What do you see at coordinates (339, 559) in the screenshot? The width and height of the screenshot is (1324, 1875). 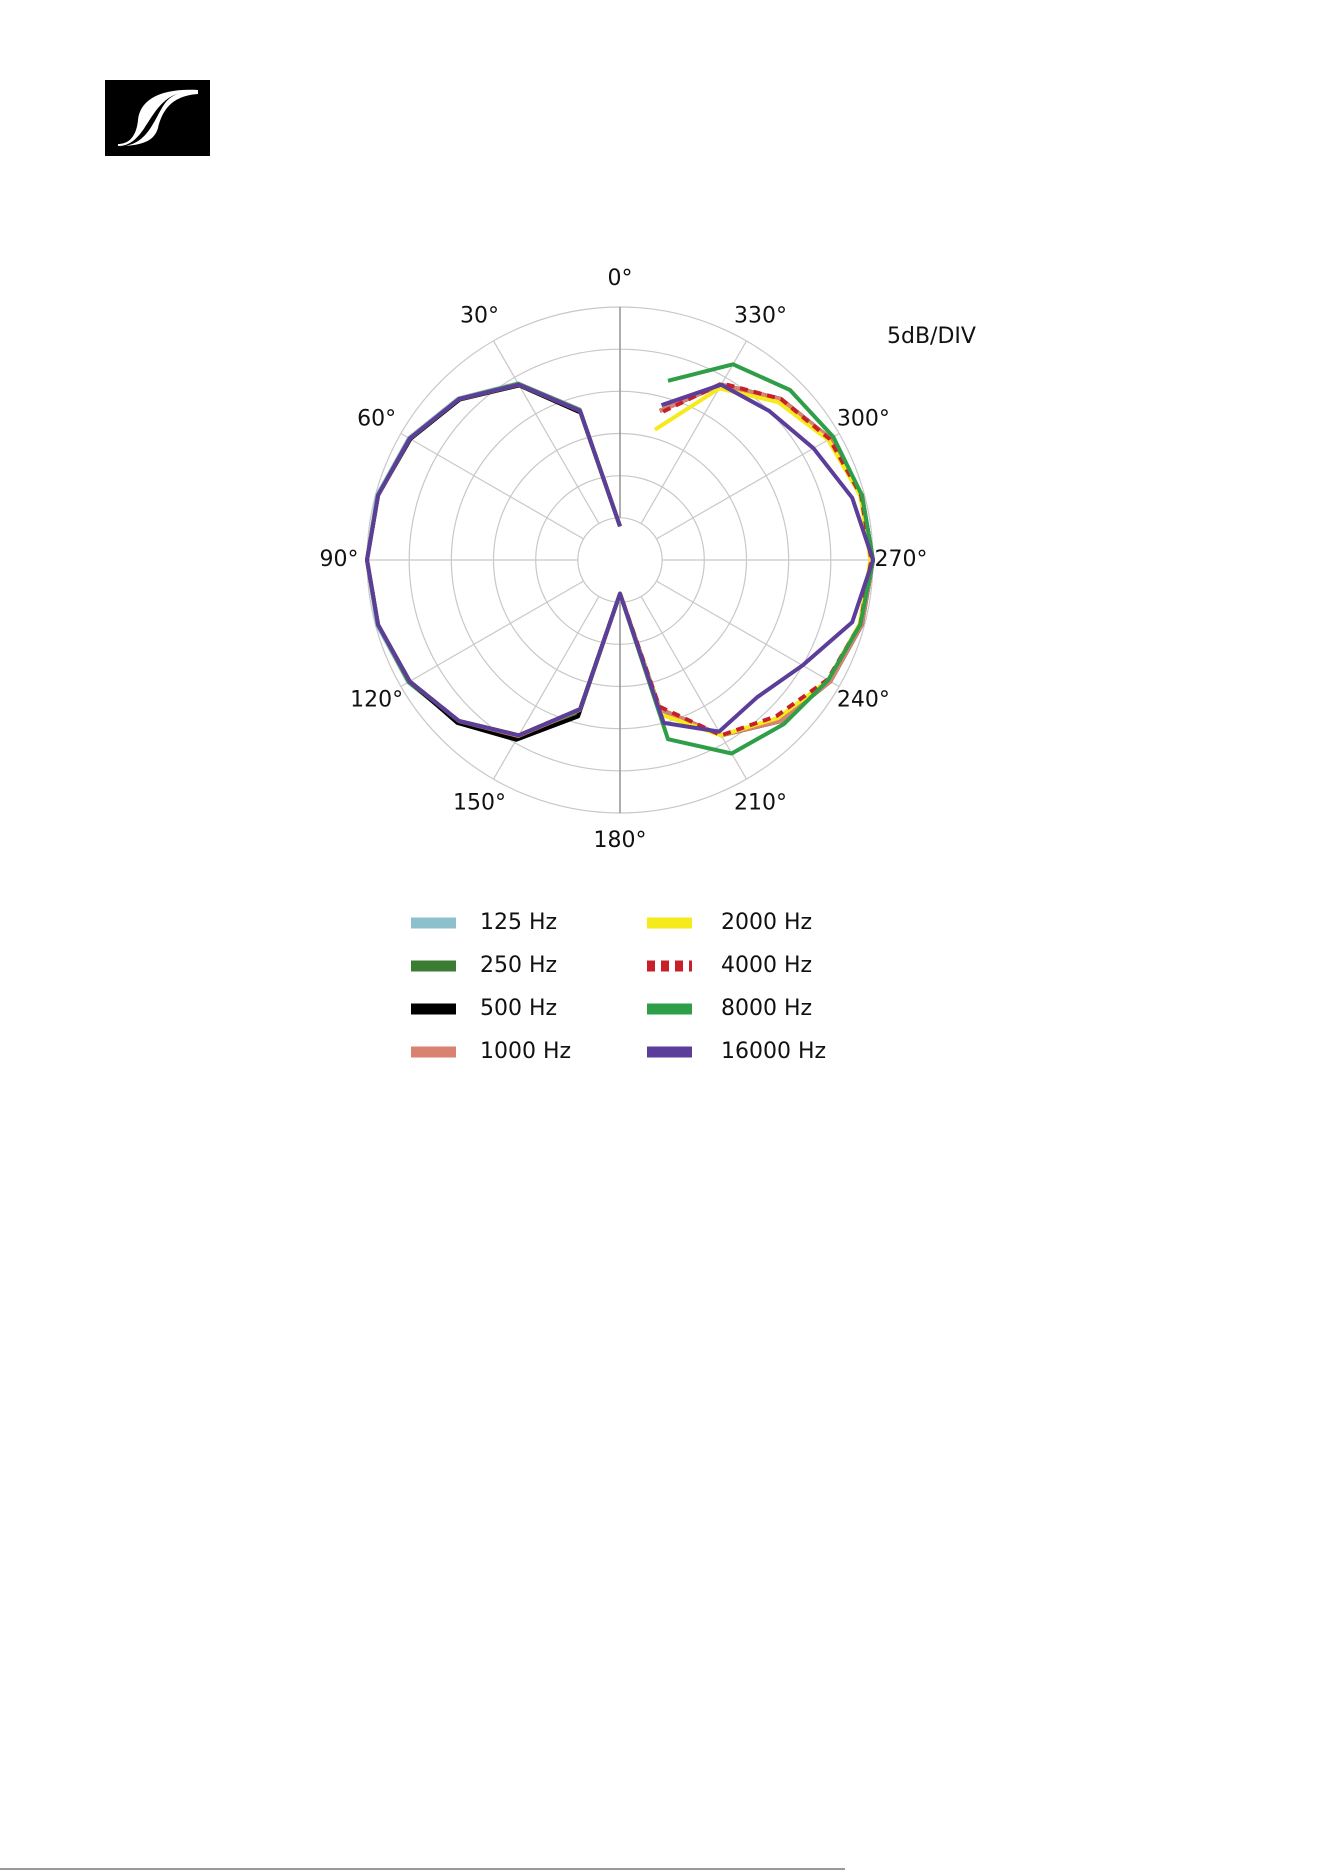 I see `angle-label: 90°` at bounding box center [339, 559].